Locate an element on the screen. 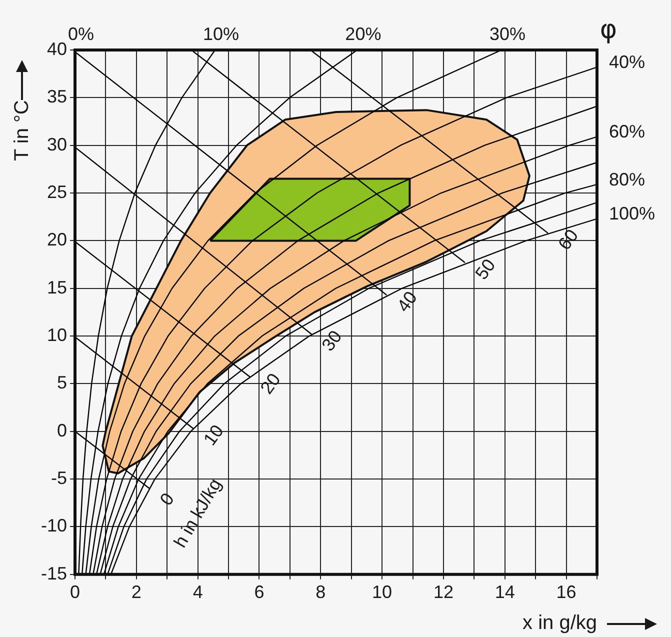 This screenshot has height=637, width=671. text: 60 is located at coordinates (568, 240).